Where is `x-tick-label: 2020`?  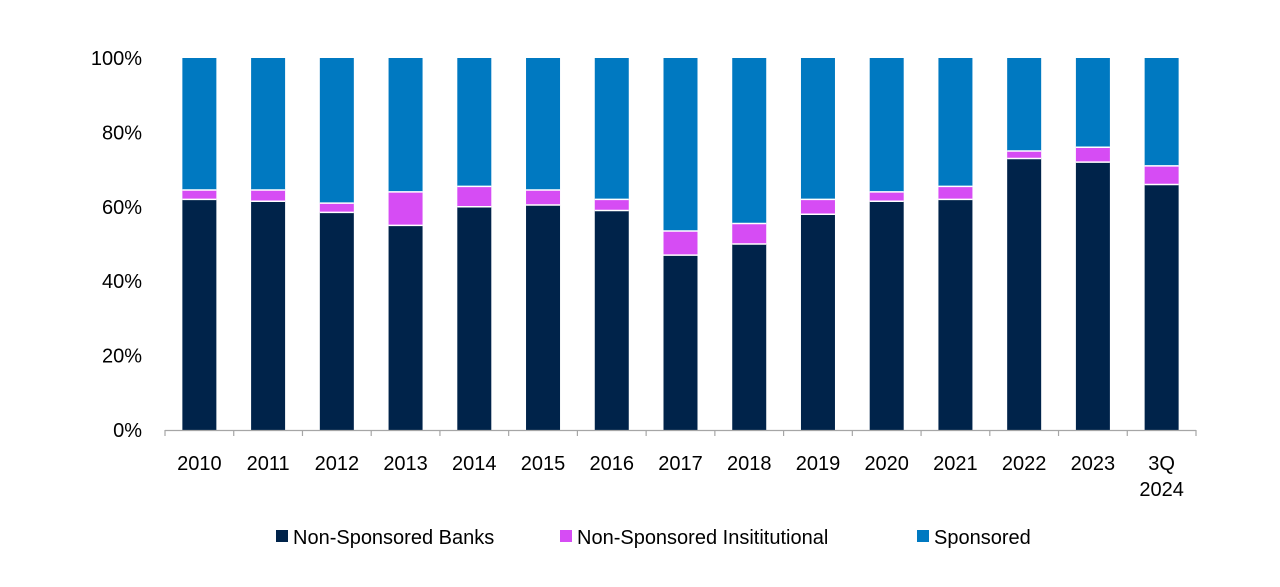
x-tick-label: 2020 is located at coordinates (886, 464).